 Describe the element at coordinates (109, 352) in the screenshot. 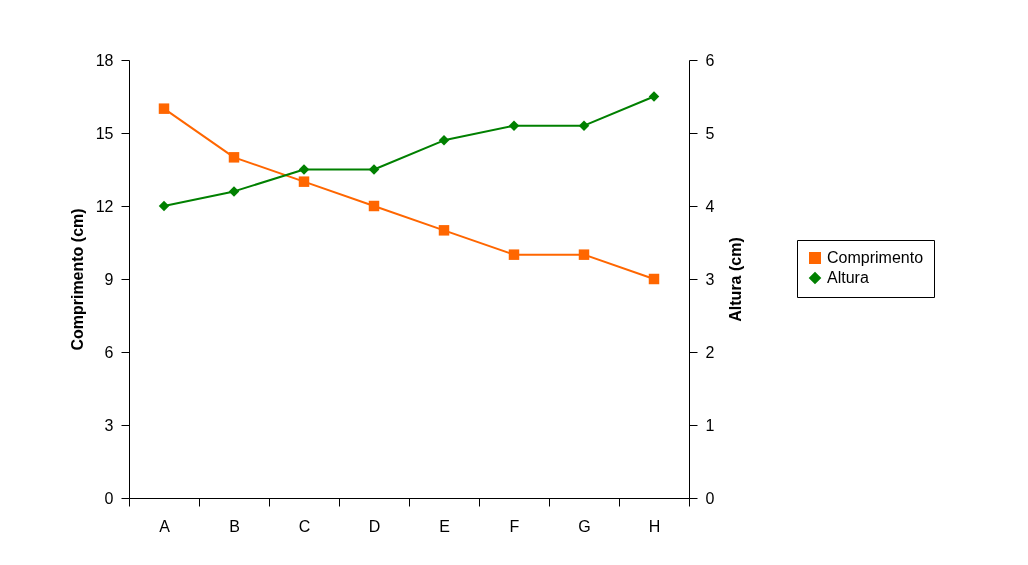

I see `y-tick-label: 6` at that location.